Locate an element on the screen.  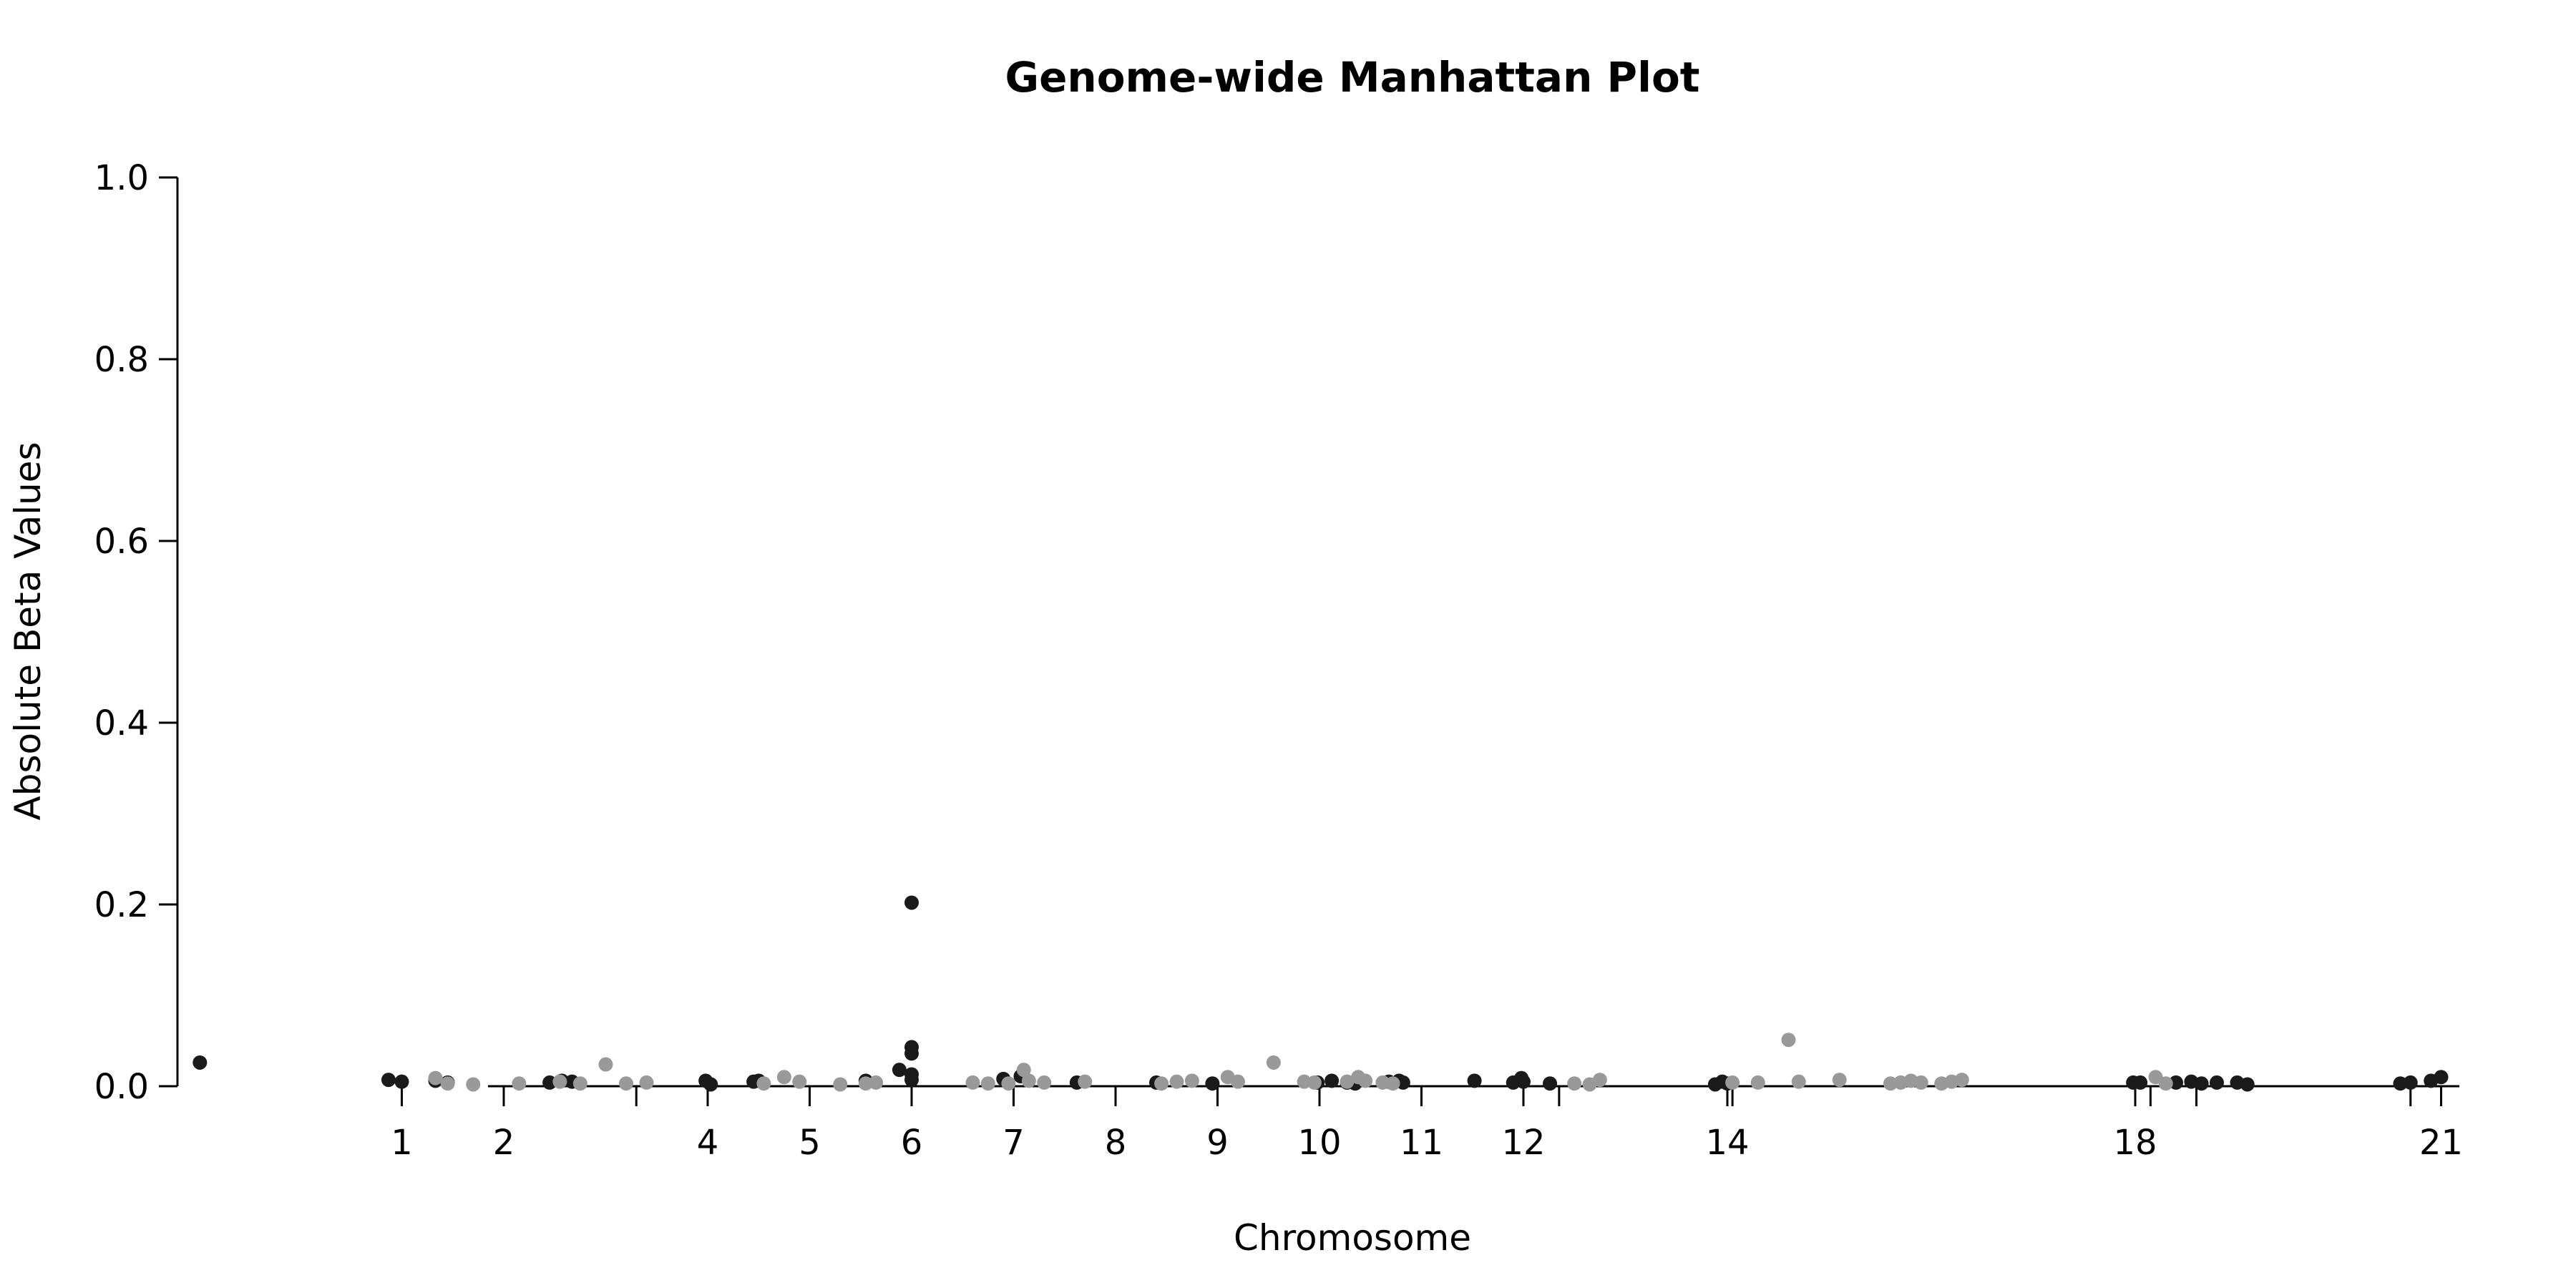
y-axis: 0.0 0.2 0.4 0.6 0.8 1.0 is located at coordinates (136, 632).